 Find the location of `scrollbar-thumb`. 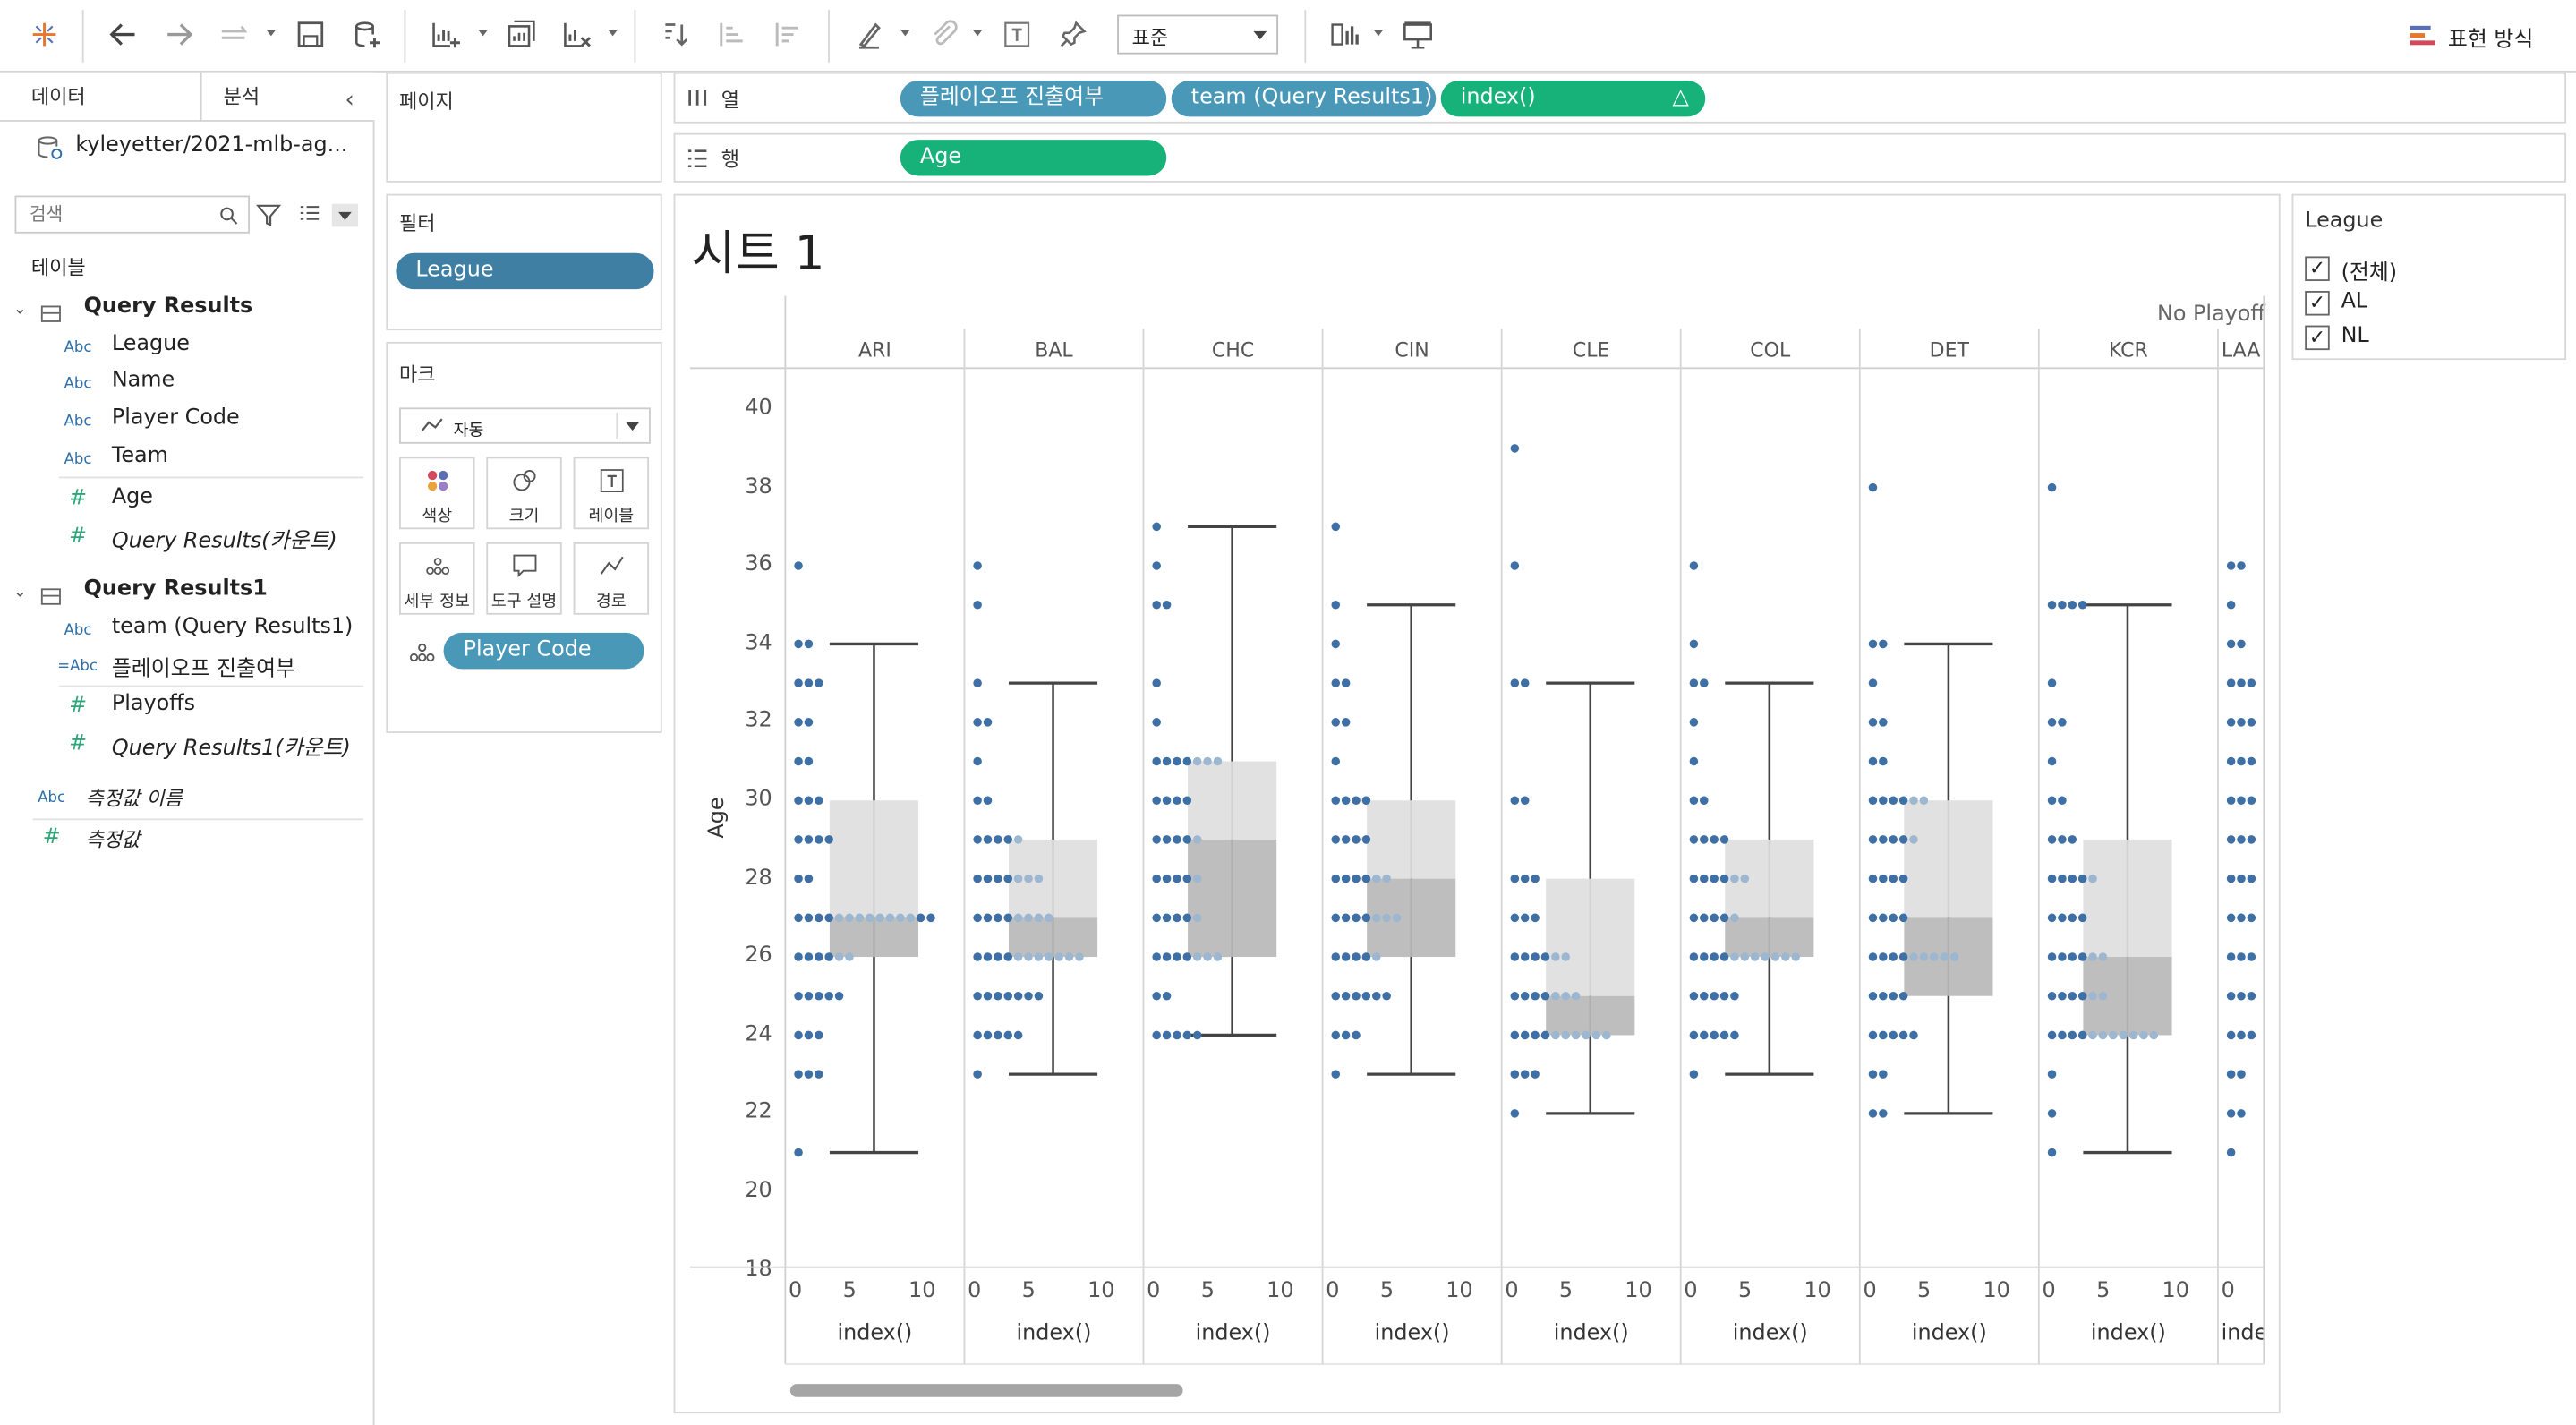

scrollbar-thumb is located at coordinates (986, 1390).